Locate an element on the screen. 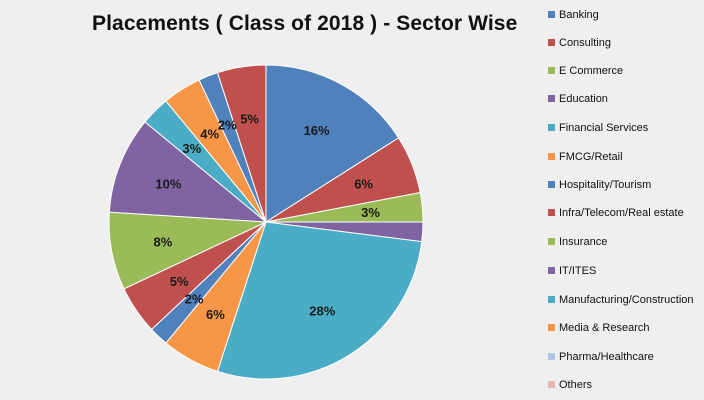 Image resolution: width=704 pixels, height=400 pixels. slice-label: 28% is located at coordinates (322, 311).